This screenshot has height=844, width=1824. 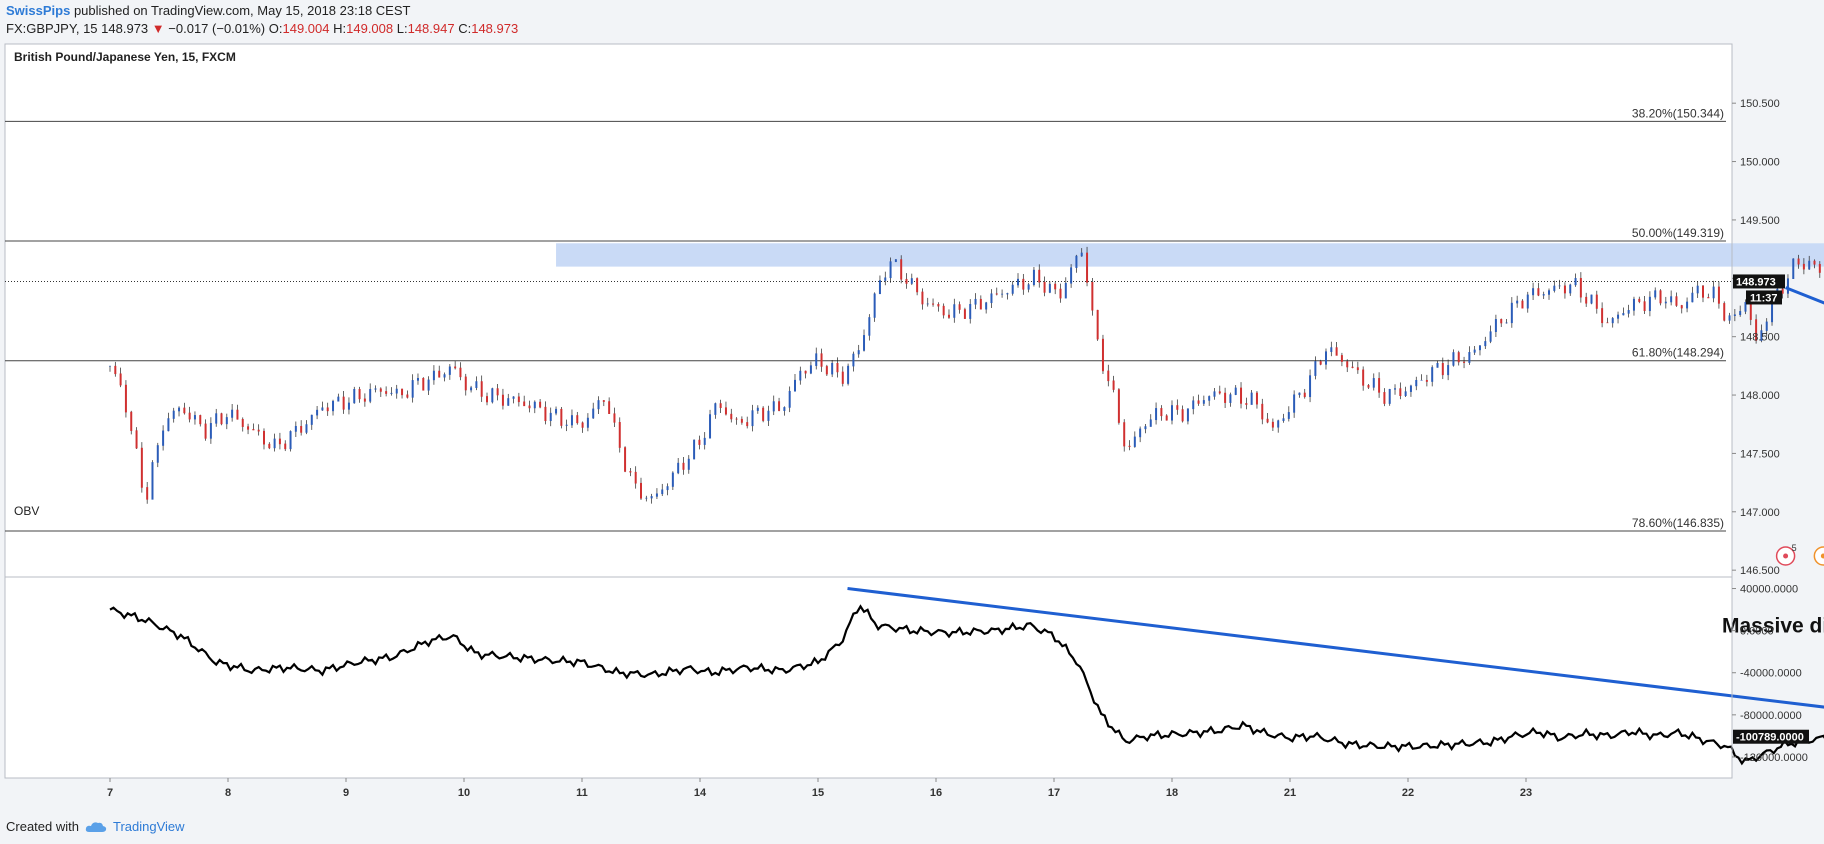 I want to click on last-price-label: 148.973, so click(x=125, y=28).